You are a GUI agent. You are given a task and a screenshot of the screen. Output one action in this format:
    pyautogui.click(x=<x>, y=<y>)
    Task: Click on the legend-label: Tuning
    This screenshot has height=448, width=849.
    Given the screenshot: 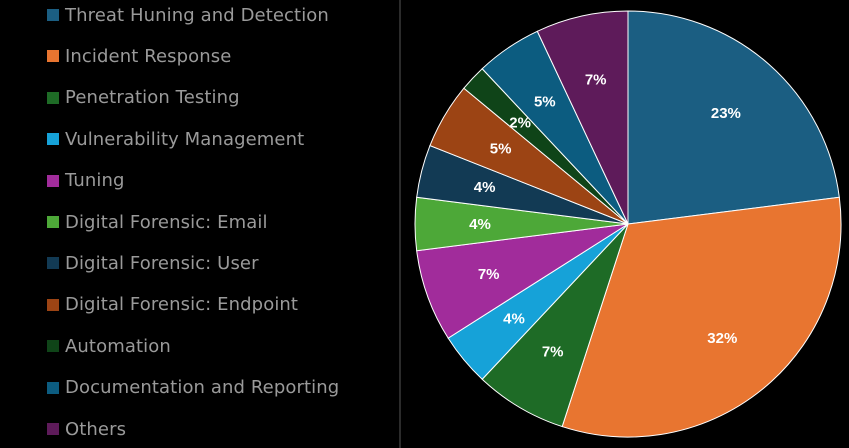 What is the action you would take?
    pyautogui.click(x=95, y=181)
    